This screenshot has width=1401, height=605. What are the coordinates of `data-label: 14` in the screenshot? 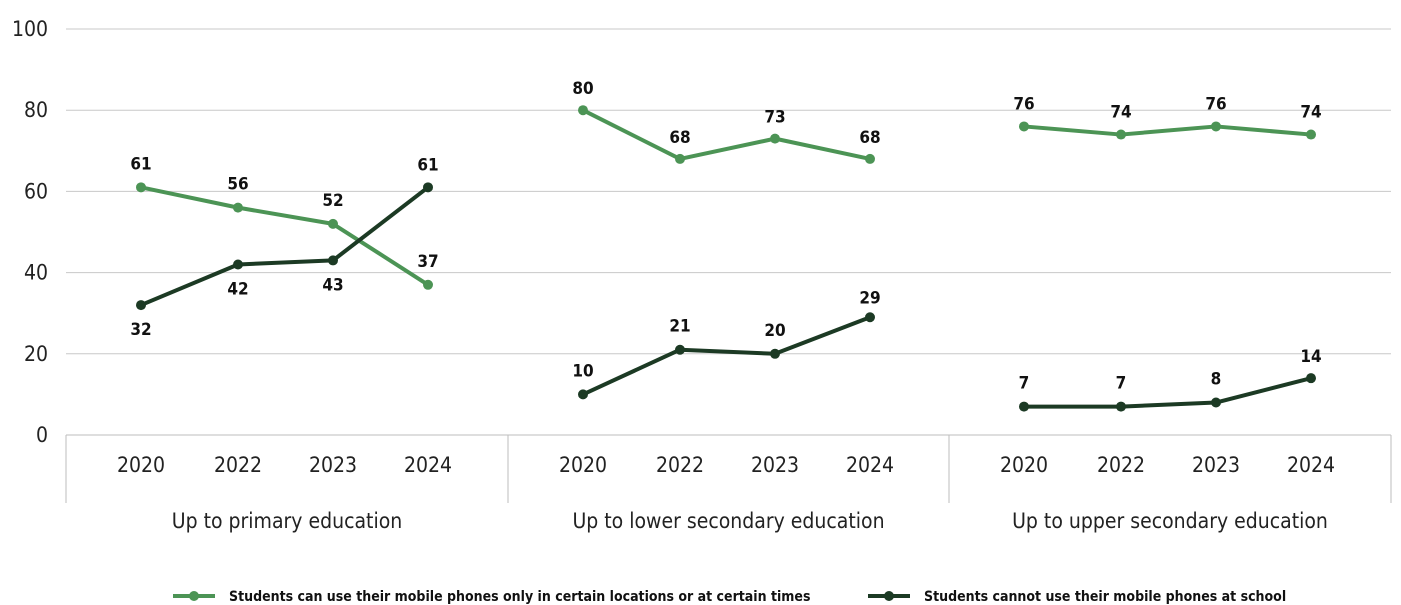 It's located at (1310, 357).